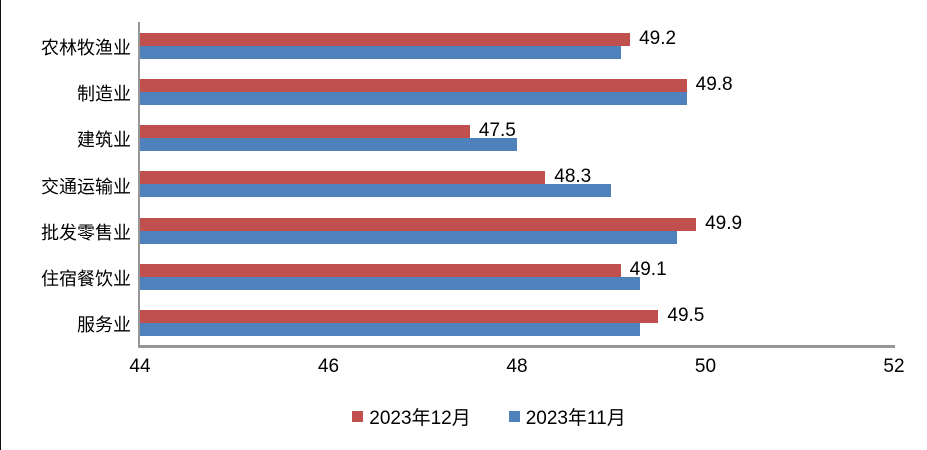  Describe the element at coordinates (658, 38) in the screenshot. I see `data-label: 49.2` at that location.